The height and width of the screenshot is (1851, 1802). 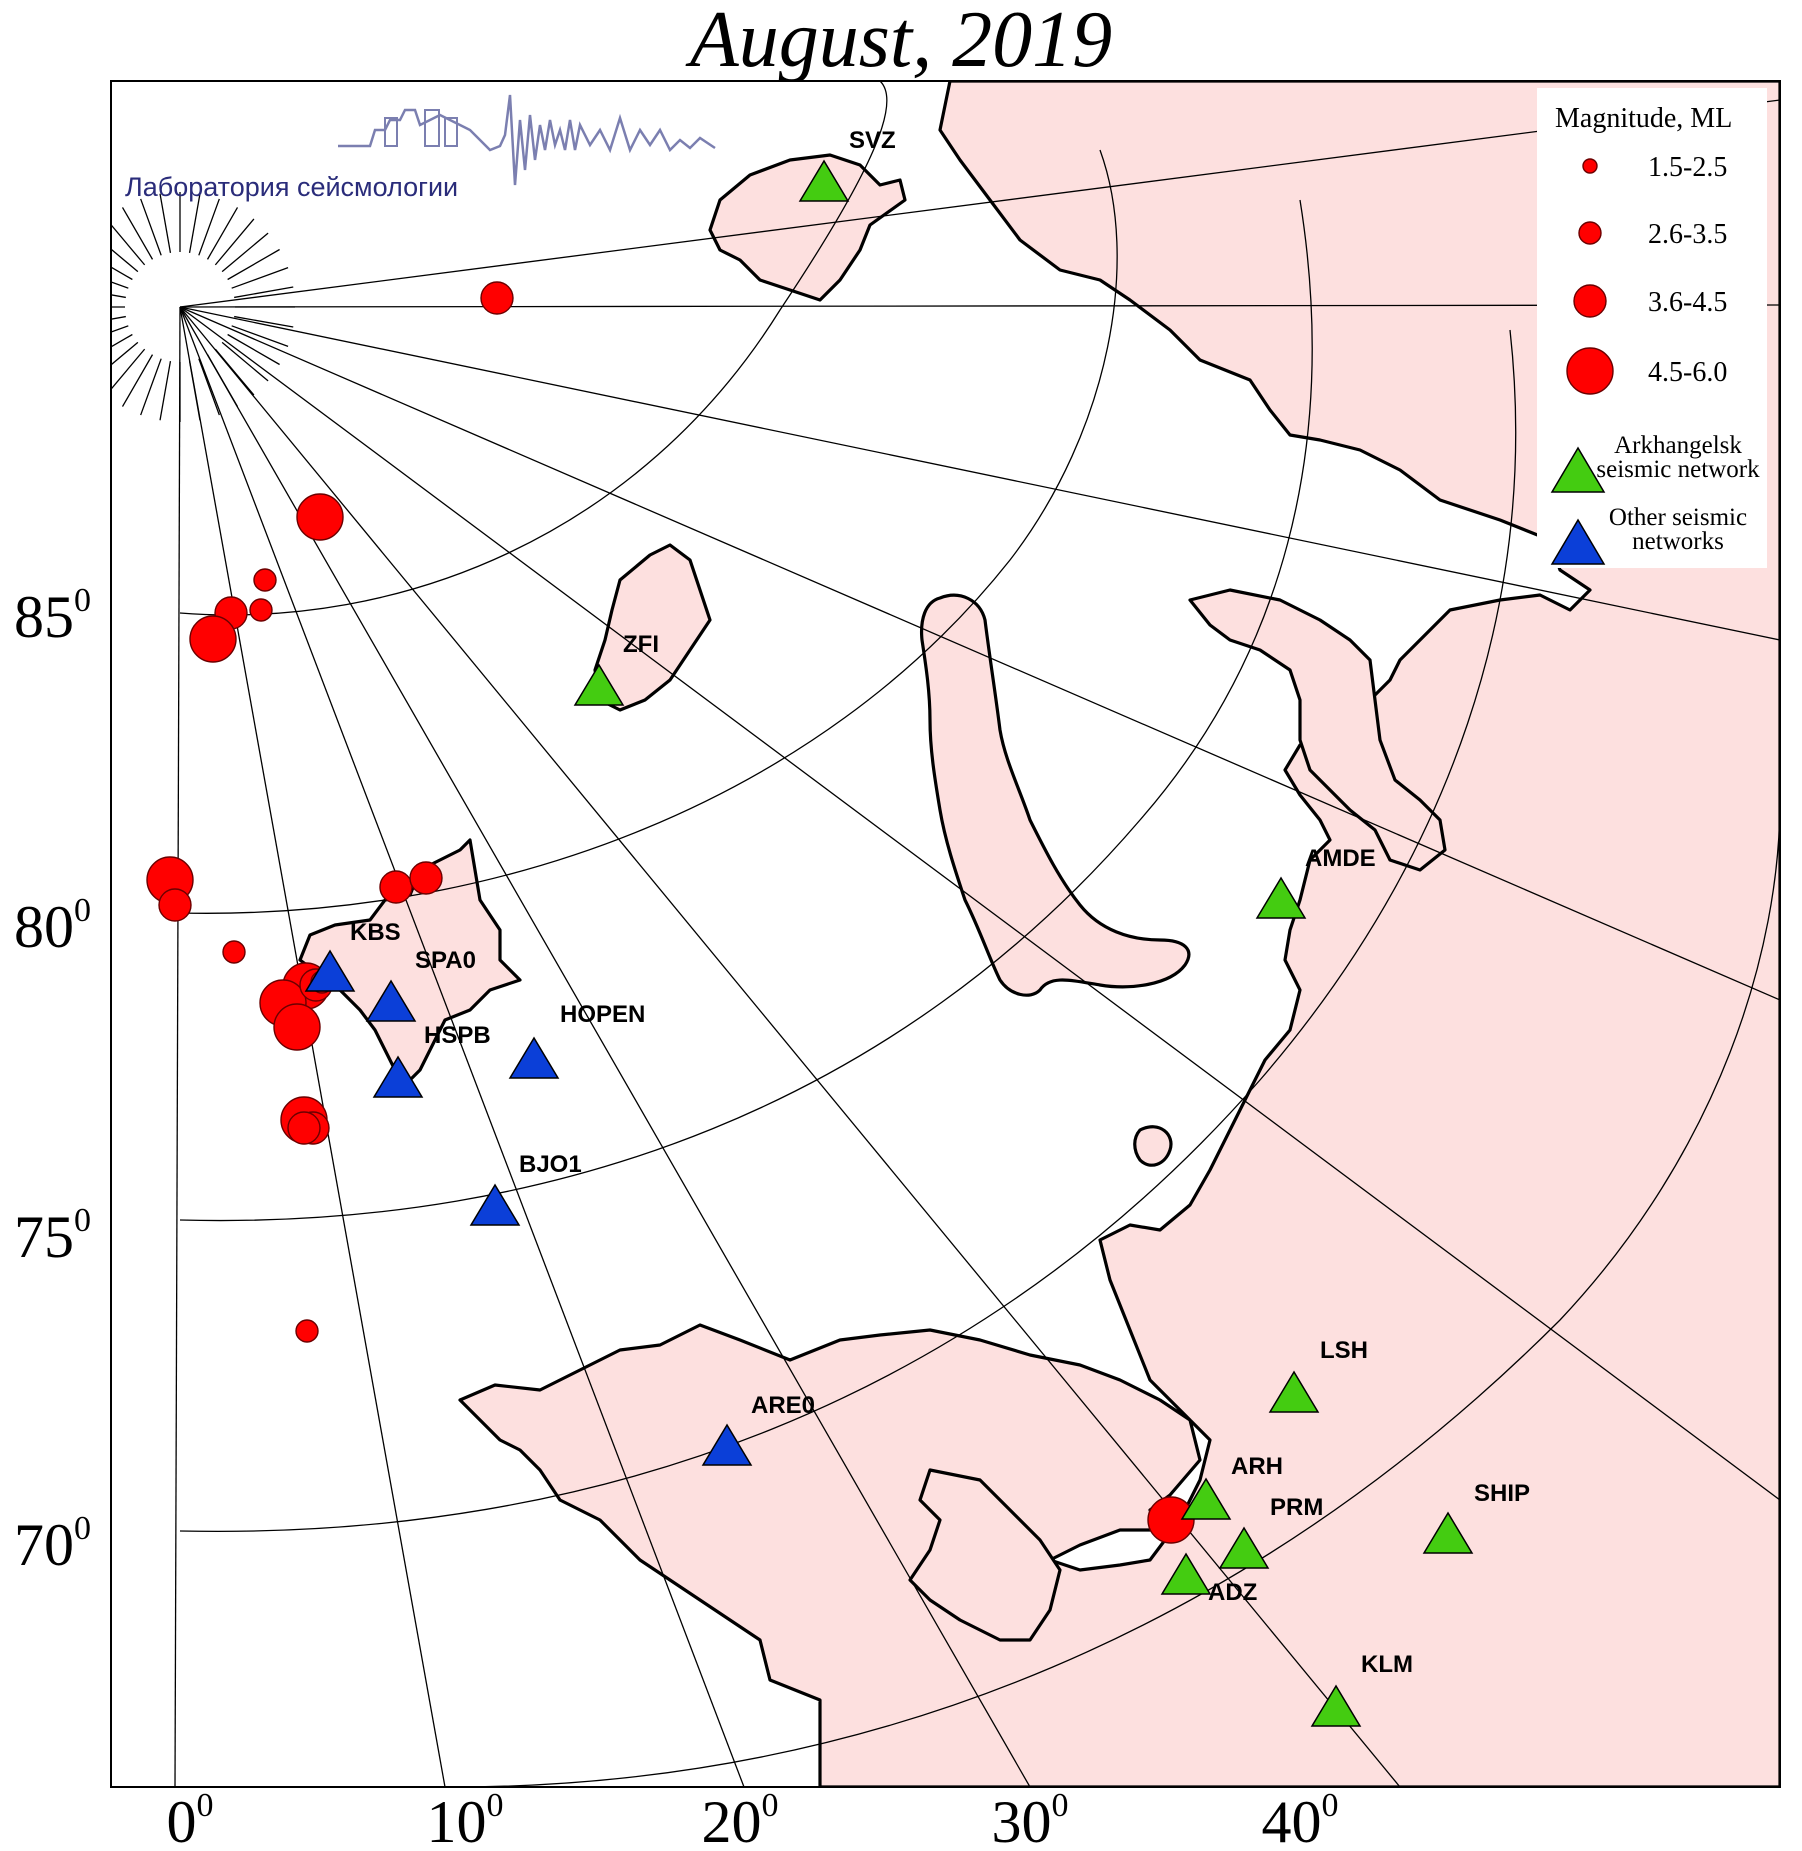 I want to click on station-marker-prm, so click(x=1244, y=1547).